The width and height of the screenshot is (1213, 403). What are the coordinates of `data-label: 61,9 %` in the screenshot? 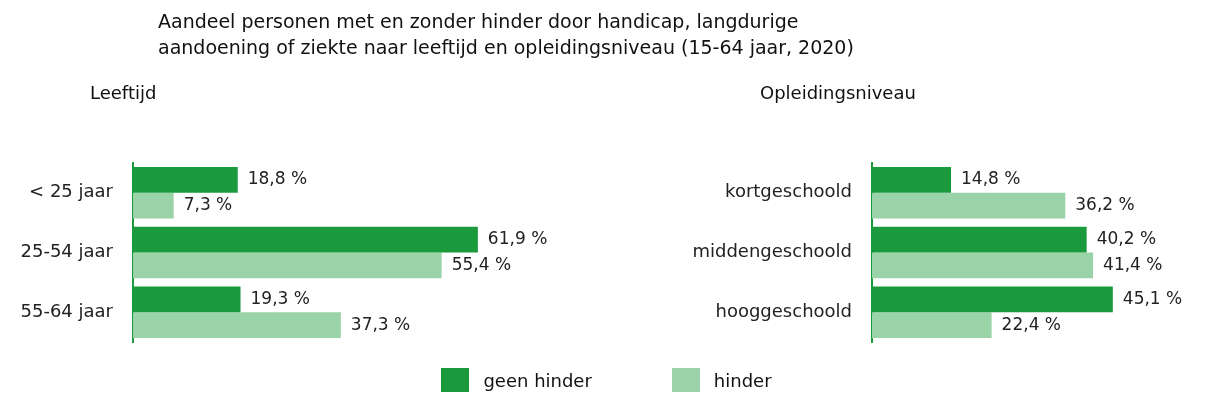 It's located at (517, 238).